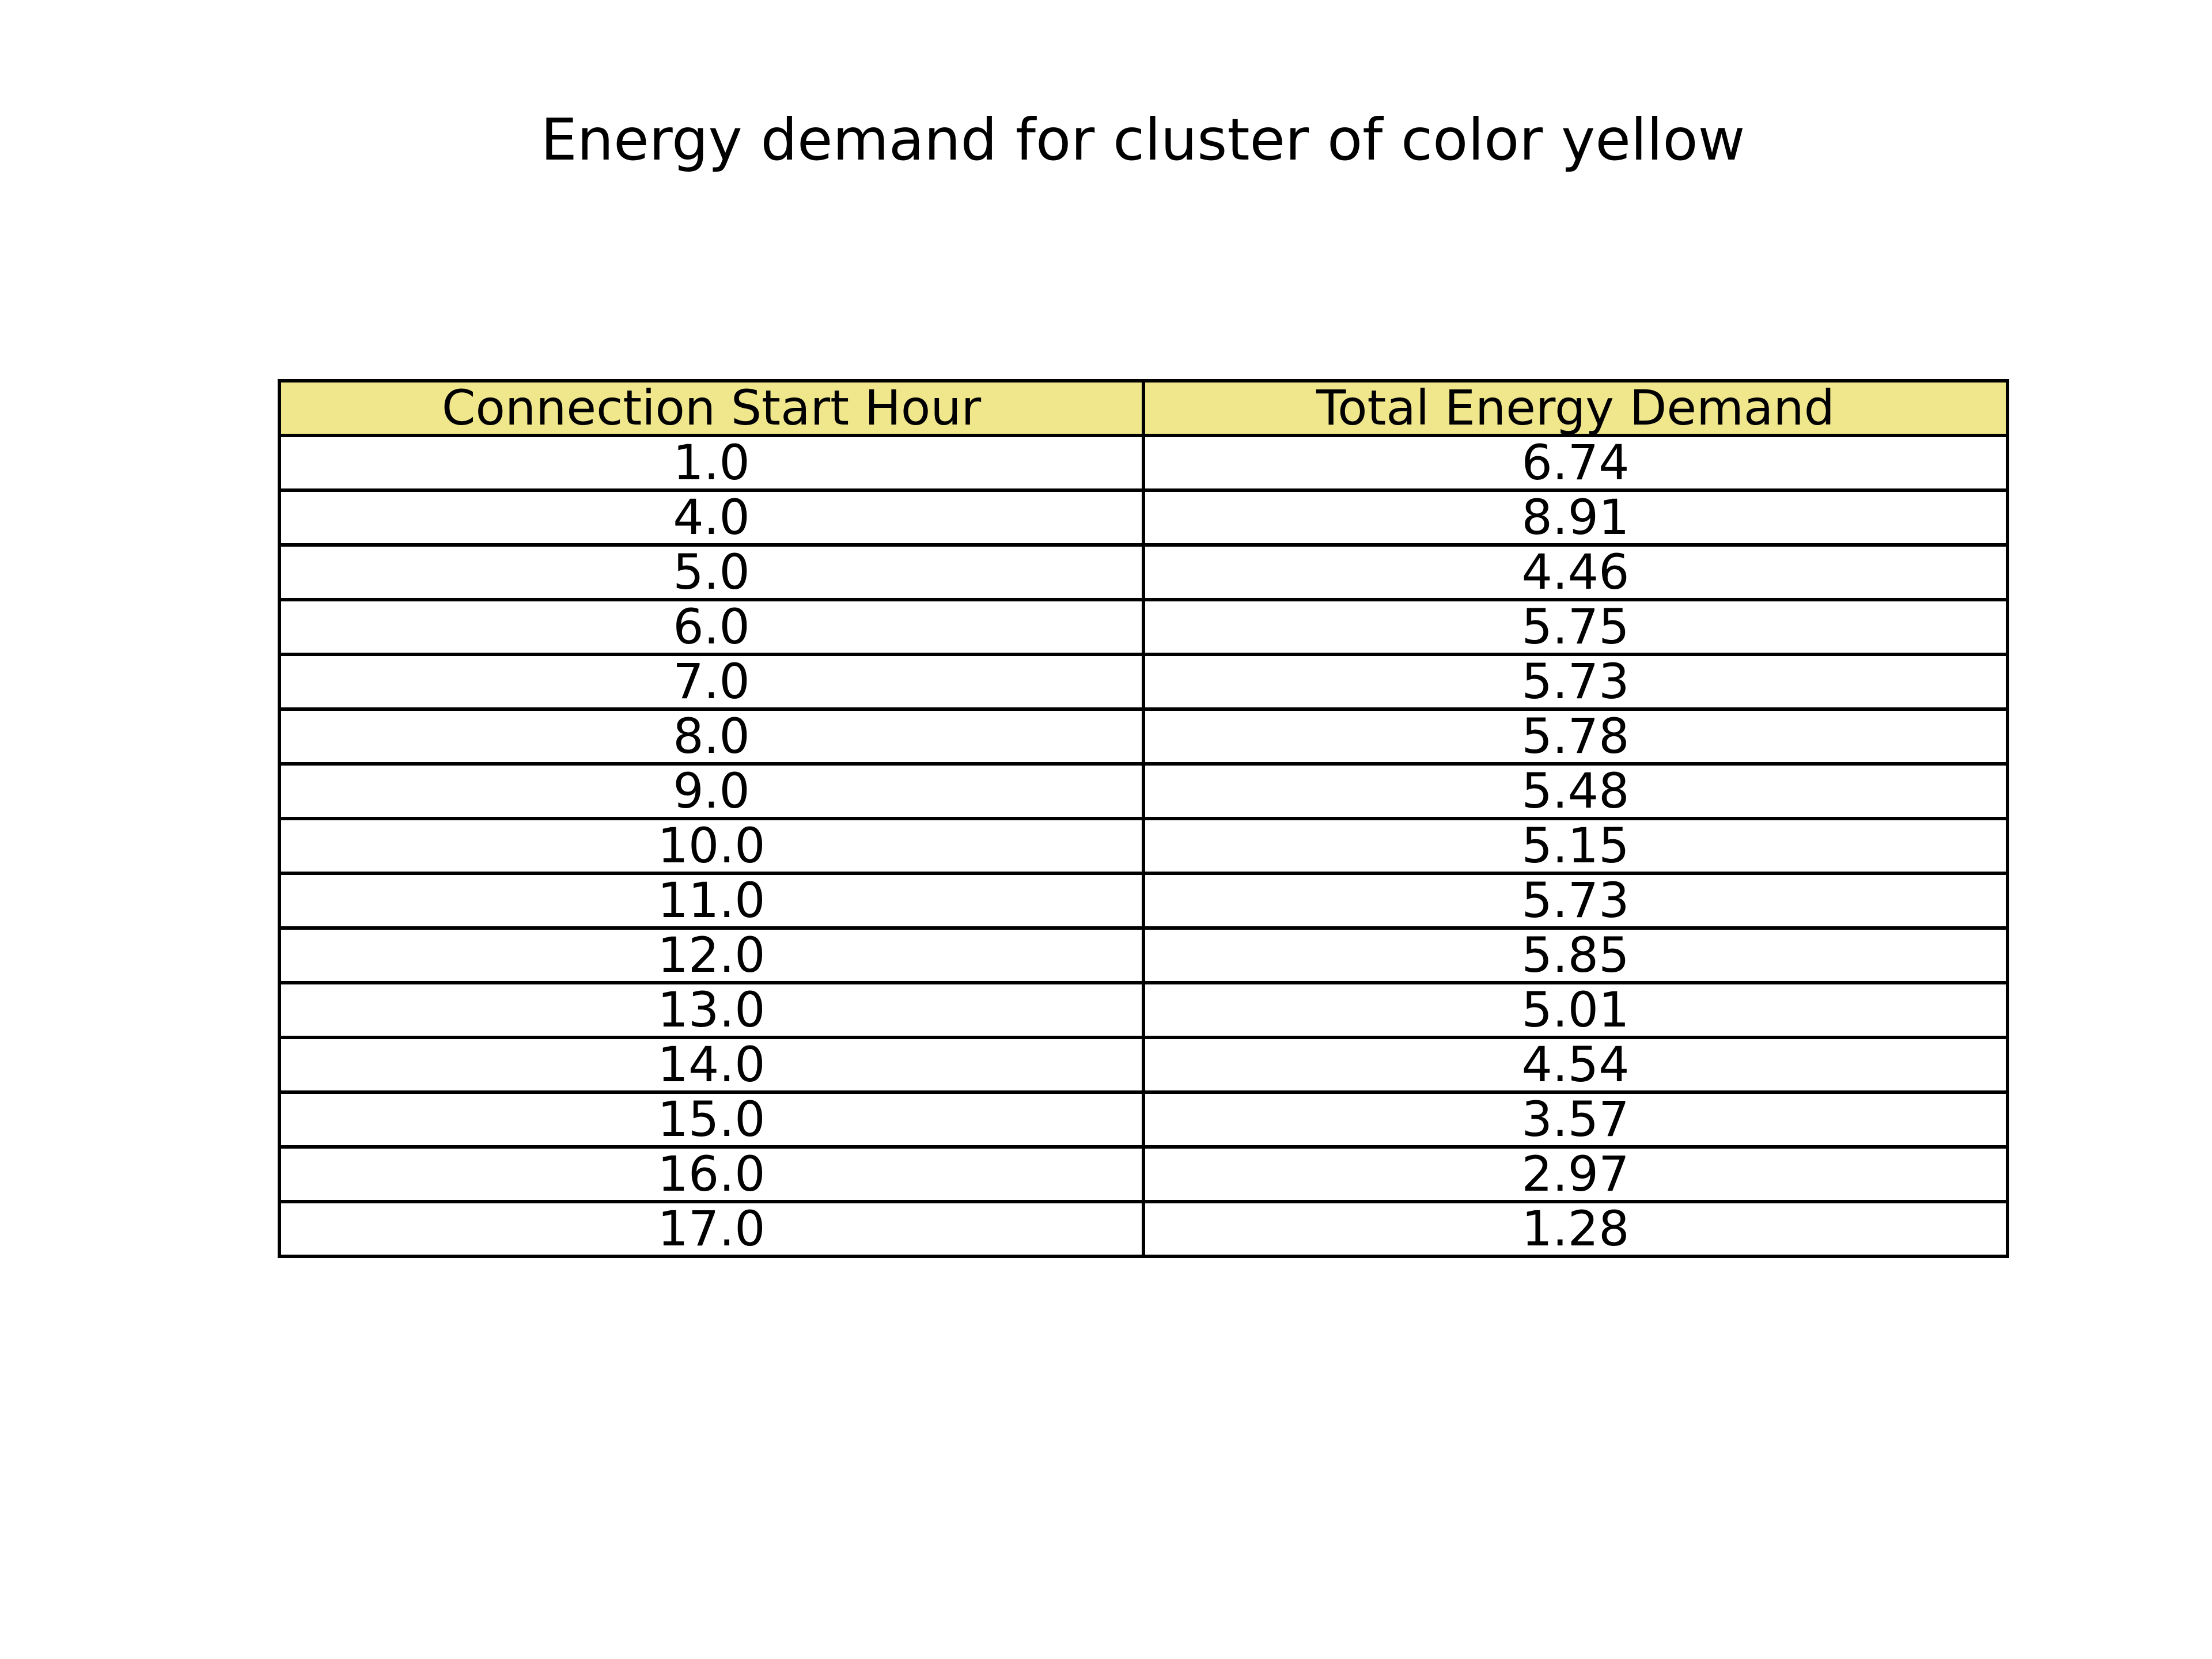  Describe the element at coordinates (1575, 955) in the screenshot. I see `cell-total-energy-demand: 5.85` at that location.